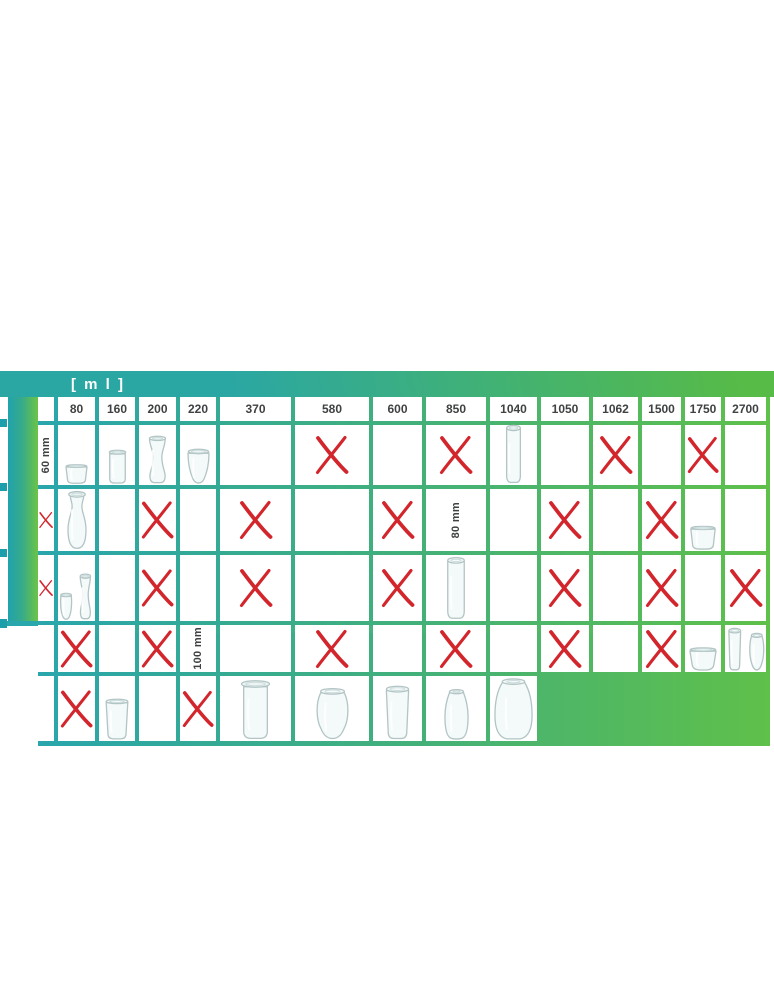  I want to click on unit-label: [ m l ], so click(98, 384).